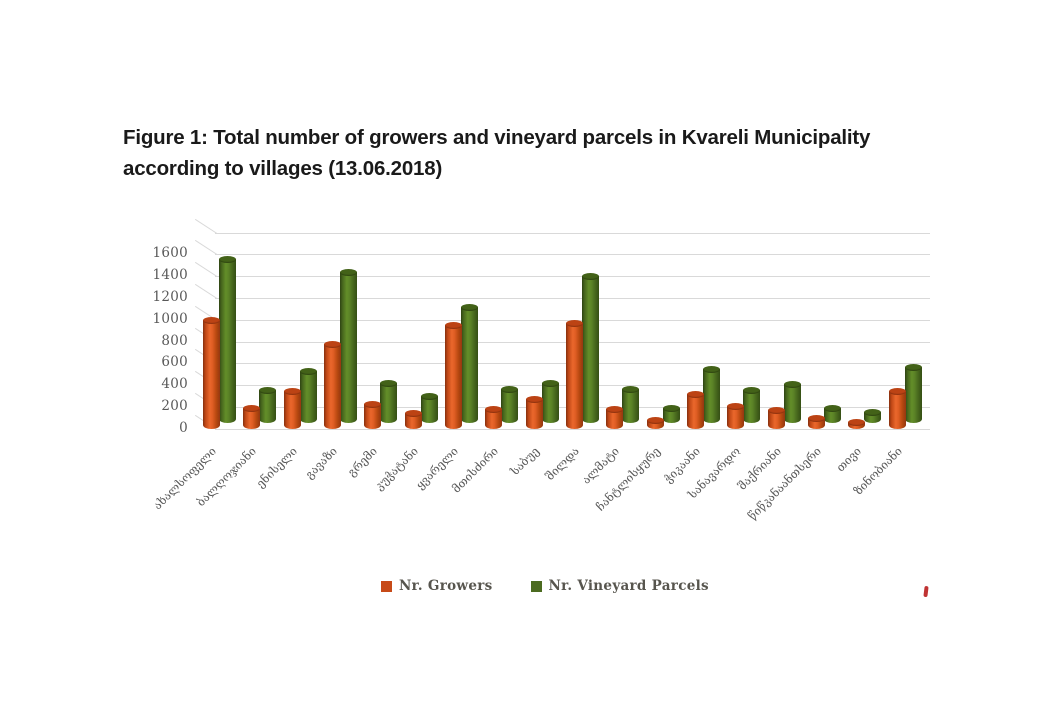  Describe the element at coordinates (174, 362) in the screenshot. I see `y-axis-tick-label: 600` at that location.